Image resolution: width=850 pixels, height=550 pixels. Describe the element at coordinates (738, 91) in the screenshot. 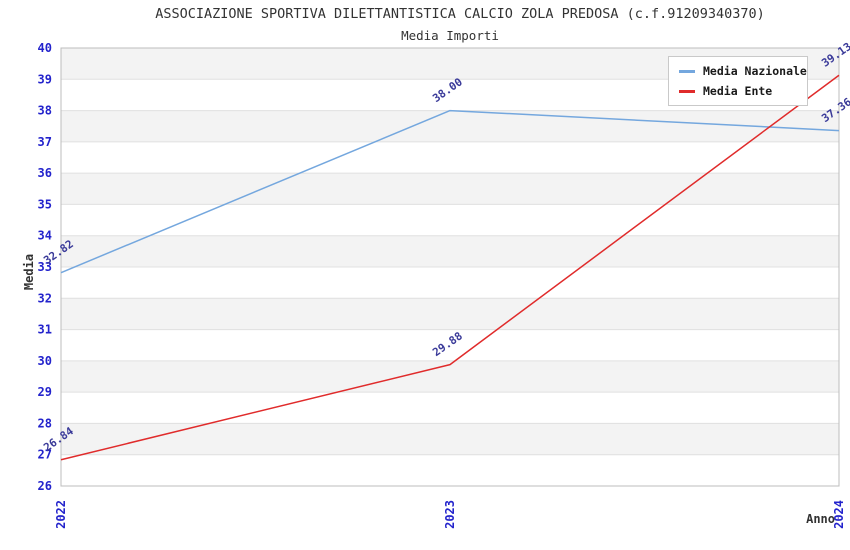

I see `legend-label: Media Ente` at that location.